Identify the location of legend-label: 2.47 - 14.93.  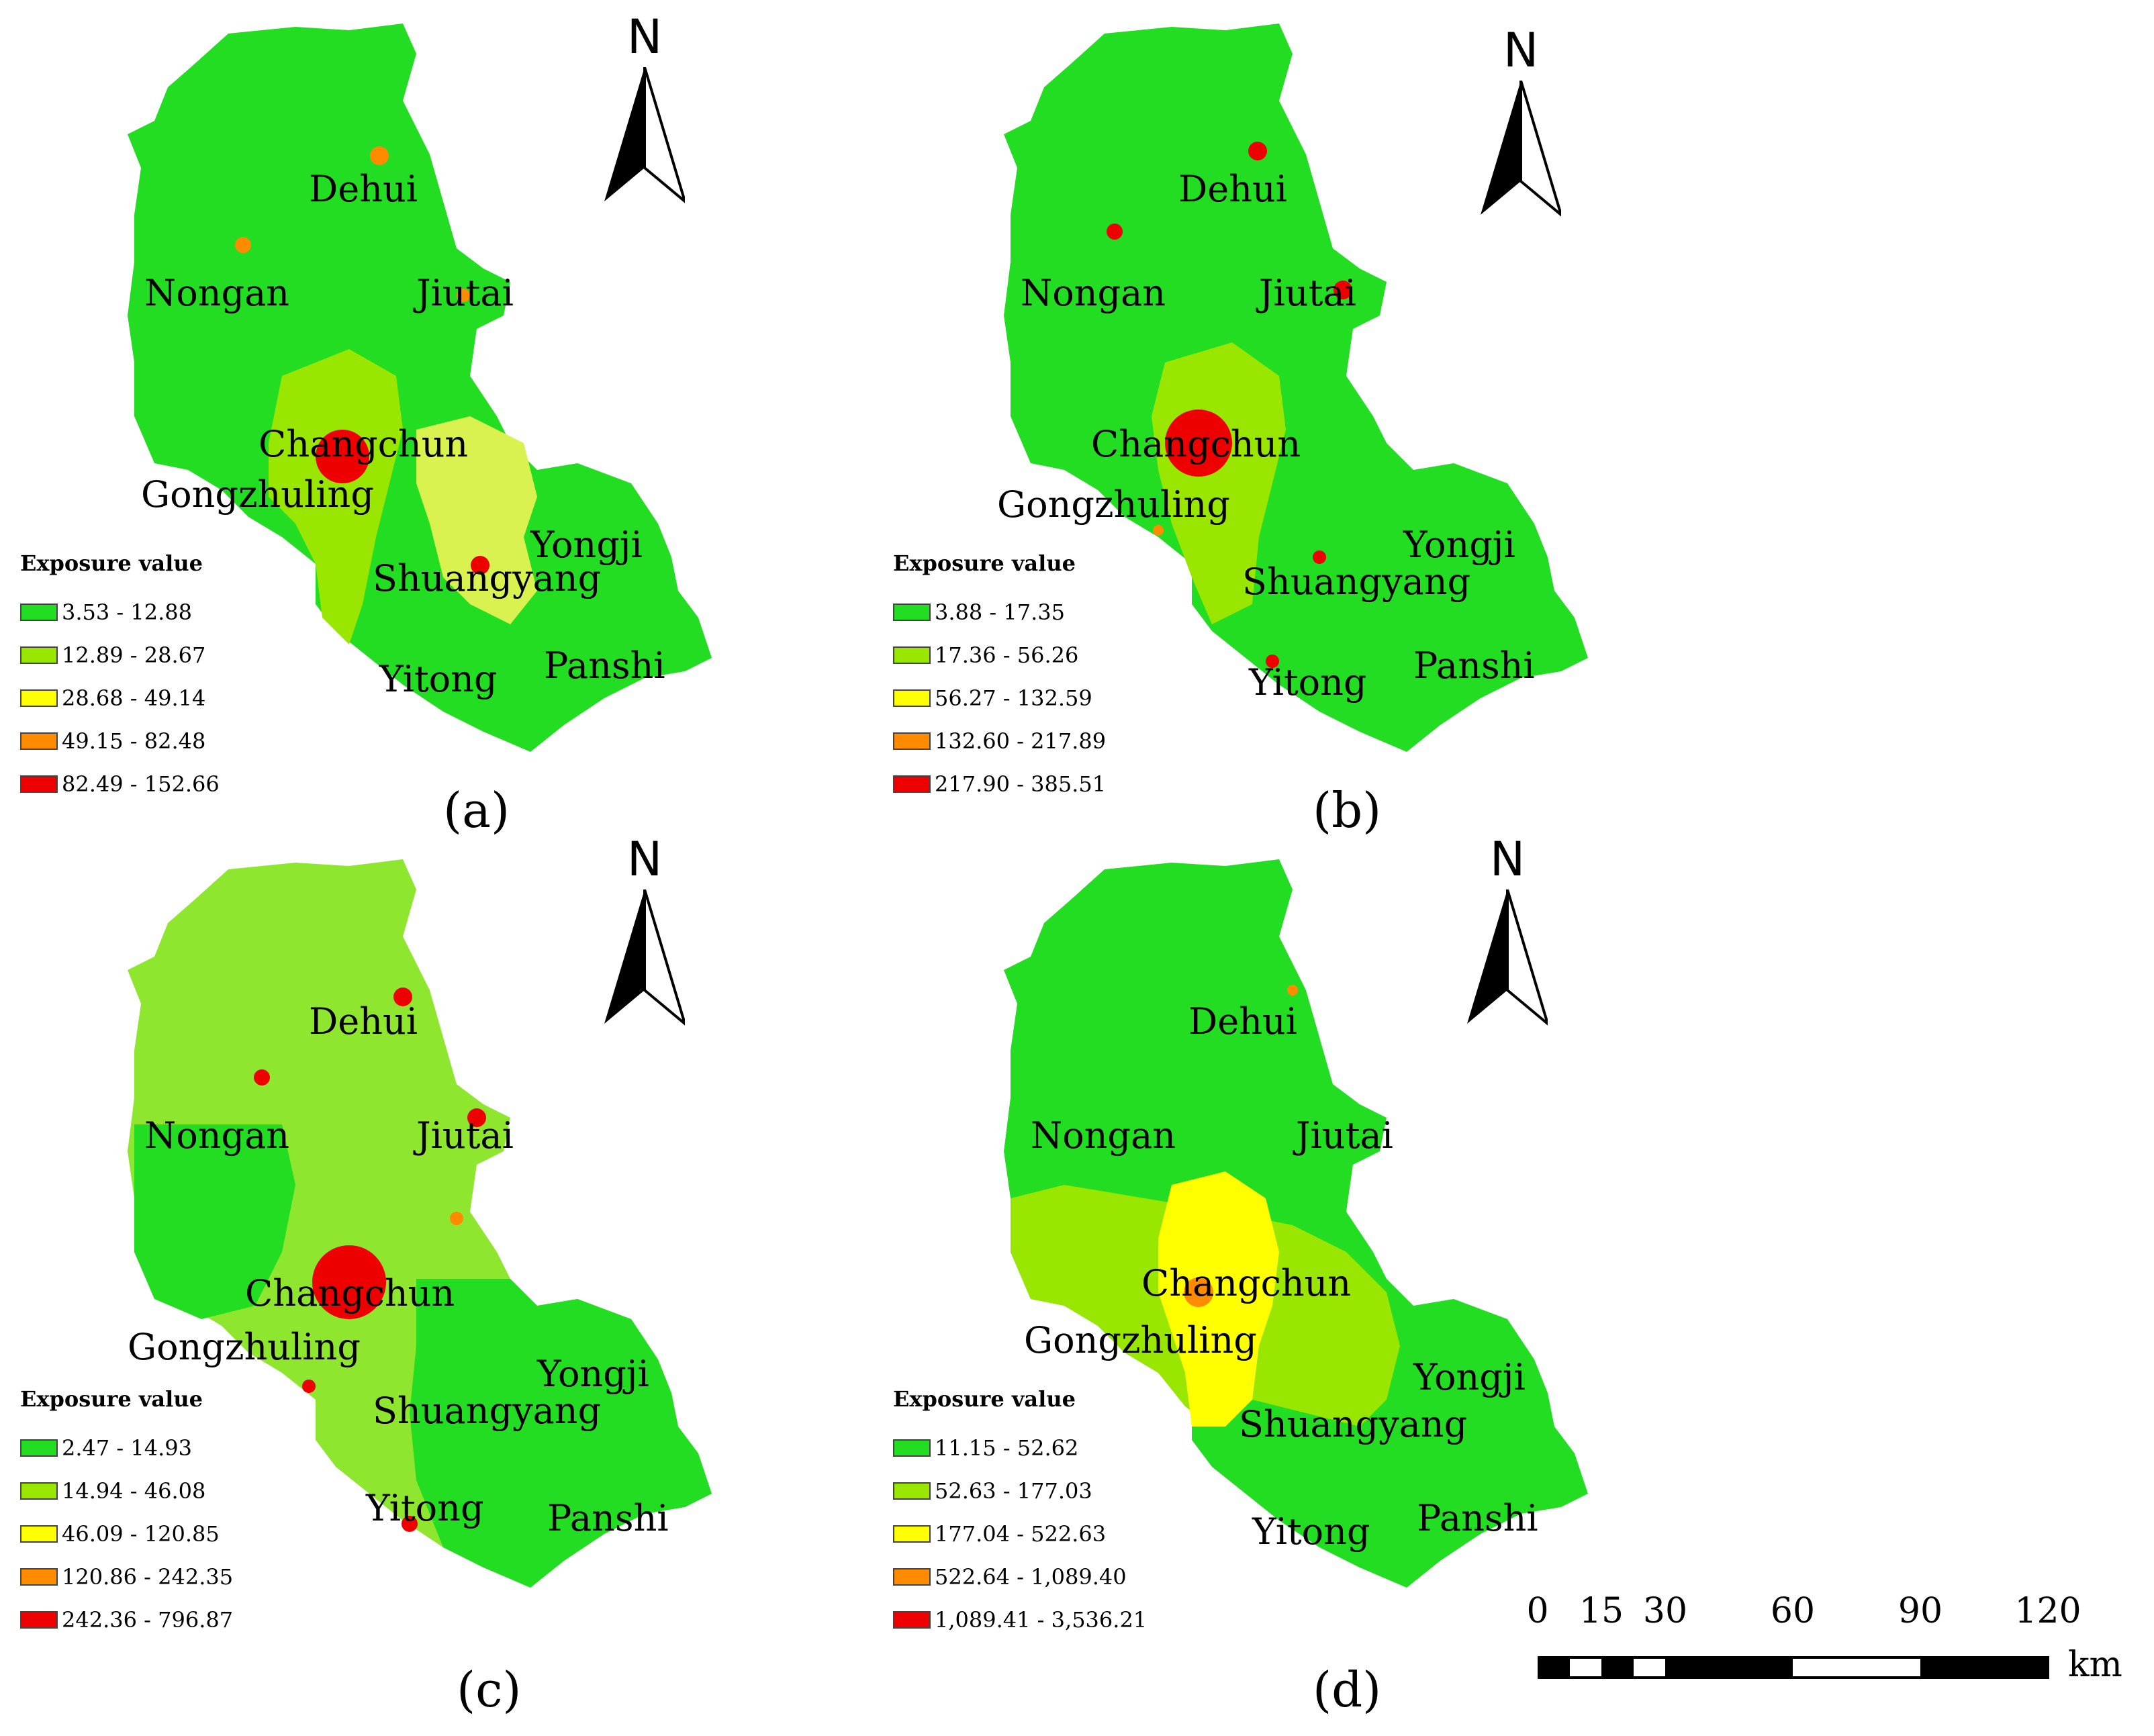
(127, 1448).